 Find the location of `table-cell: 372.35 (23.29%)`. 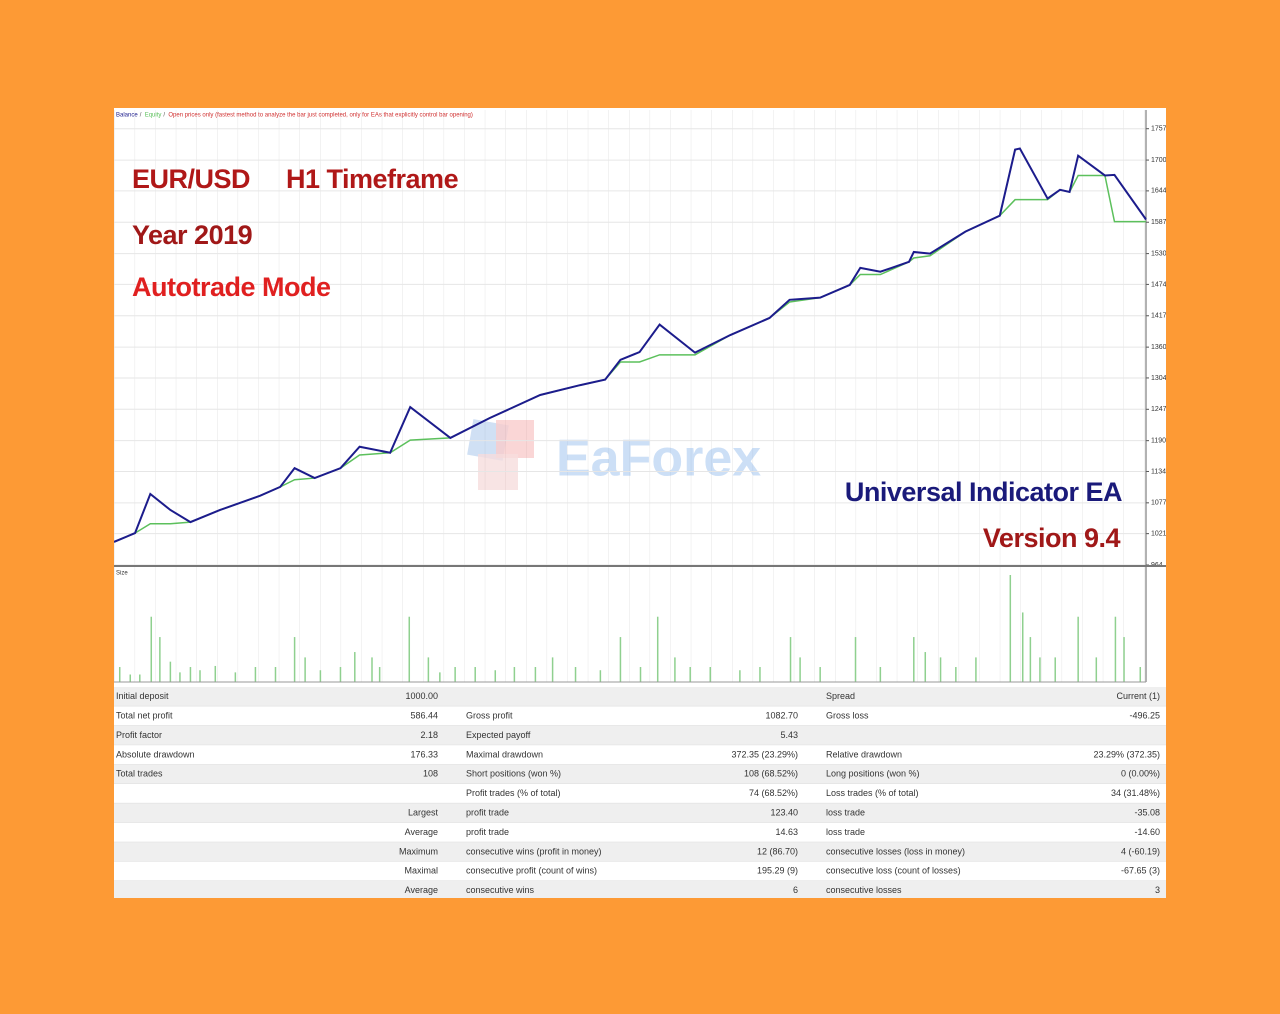

table-cell: 372.35 (23.29%) is located at coordinates (764, 754).